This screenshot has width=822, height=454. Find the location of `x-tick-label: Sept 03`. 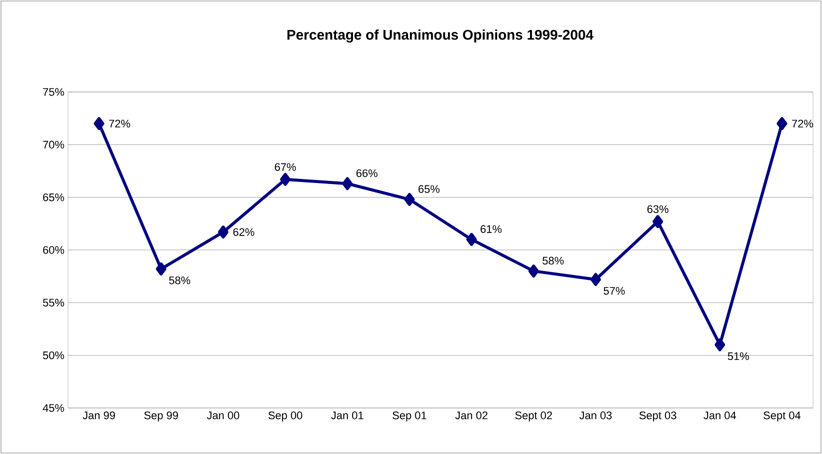

x-tick-label: Sept 03 is located at coordinates (657, 417).